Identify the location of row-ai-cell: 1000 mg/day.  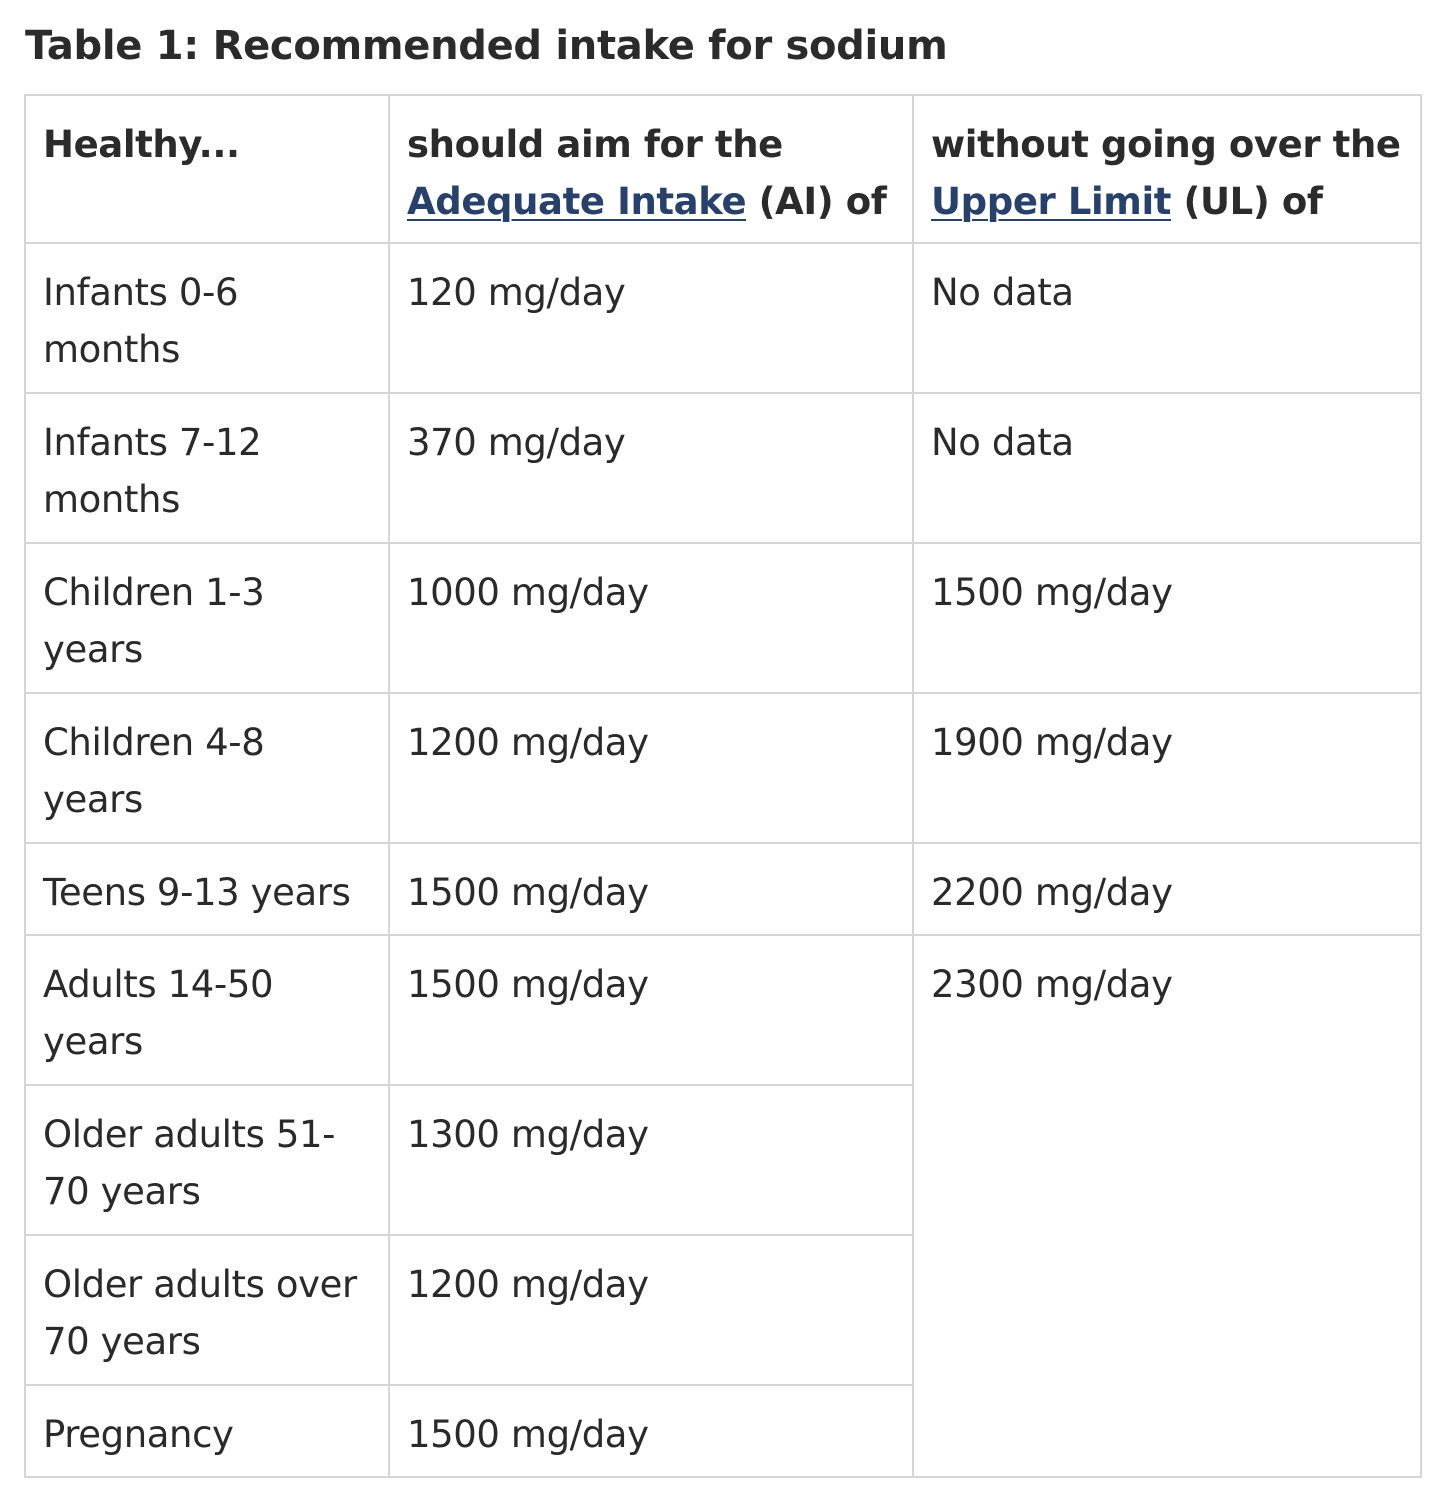
(651, 618).